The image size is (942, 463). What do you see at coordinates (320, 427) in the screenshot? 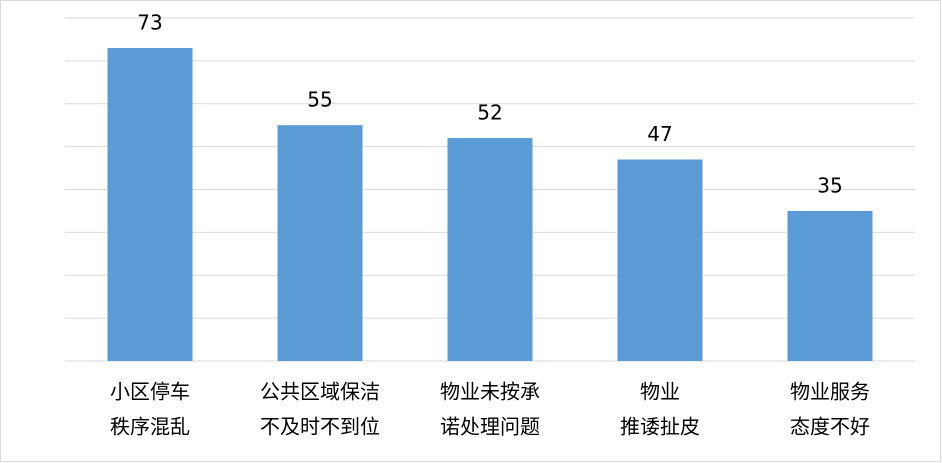
I see `x-tick-label: 不及时不到位` at bounding box center [320, 427].